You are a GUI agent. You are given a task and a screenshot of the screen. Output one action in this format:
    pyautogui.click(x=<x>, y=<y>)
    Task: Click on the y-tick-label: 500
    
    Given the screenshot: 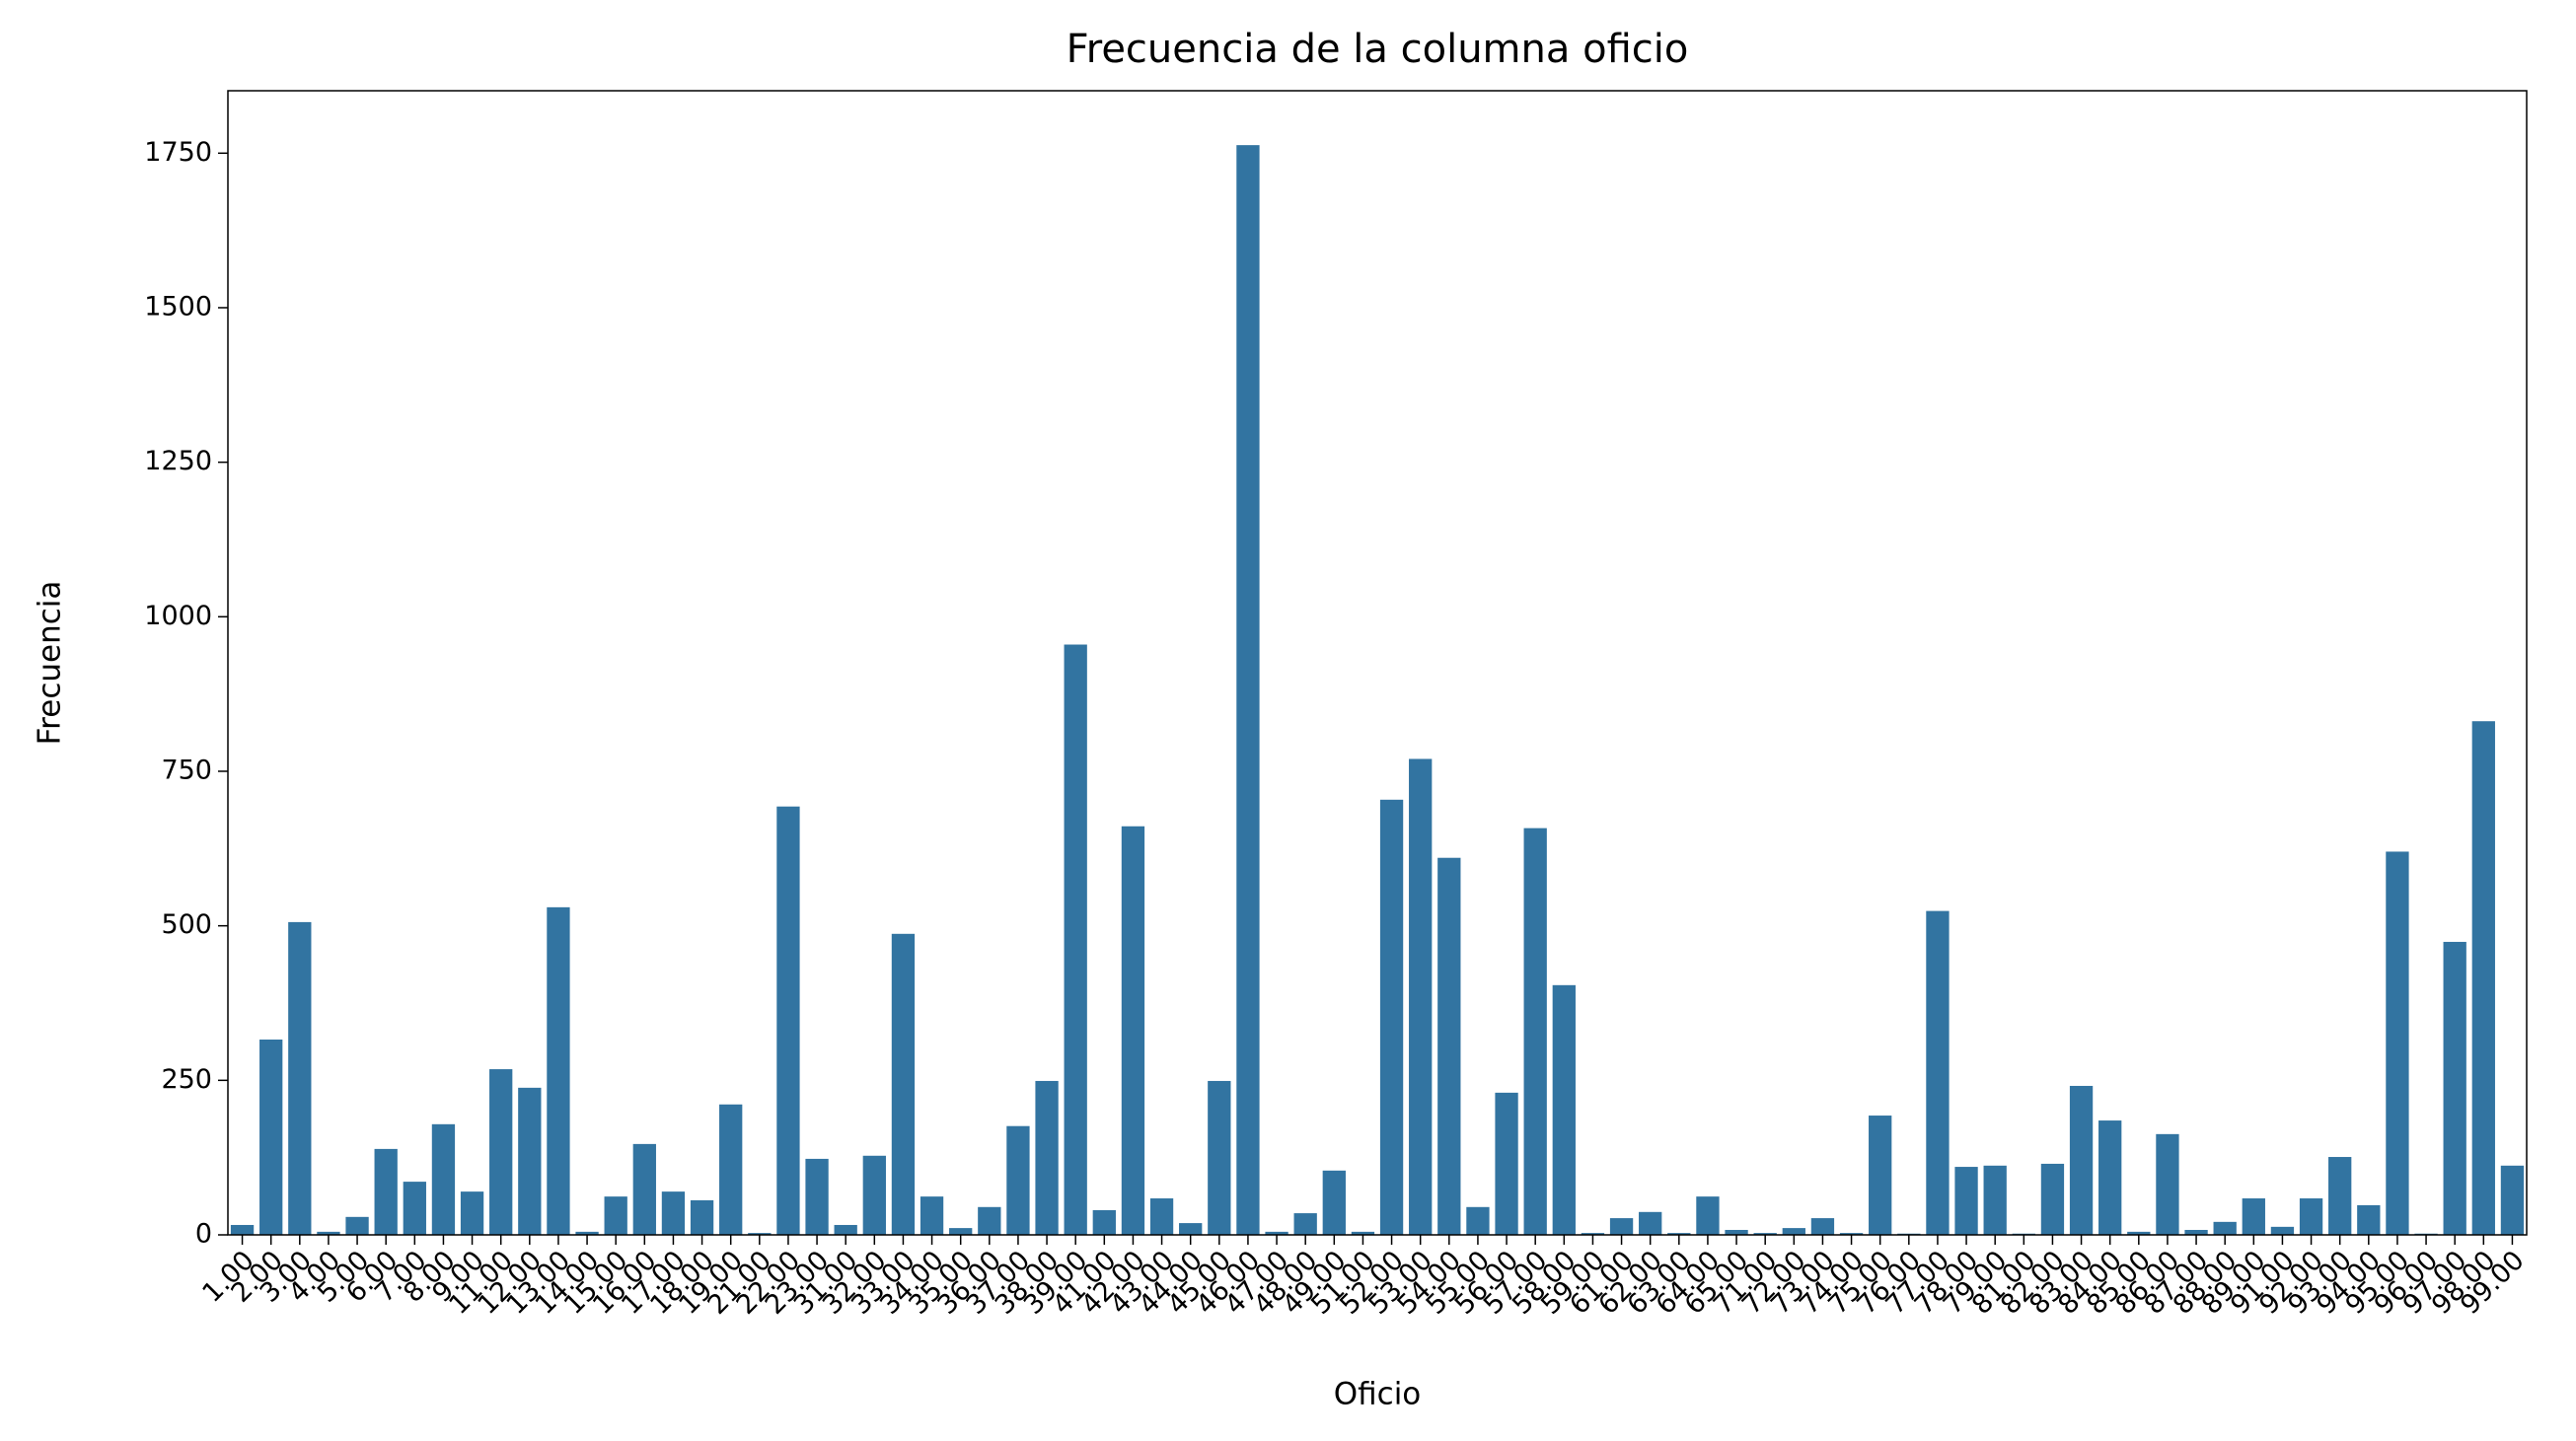 What is the action you would take?
    pyautogui.click(x=186, y=924)
    